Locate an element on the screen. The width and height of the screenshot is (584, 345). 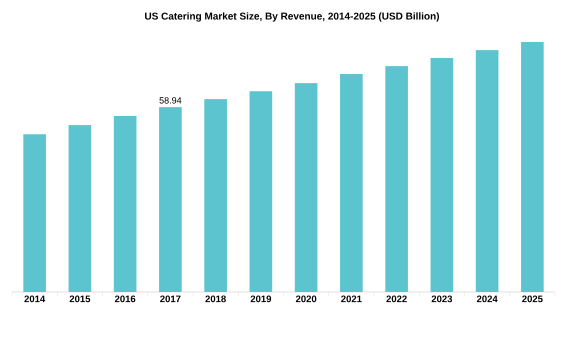
x-tick-label: 2017 is located at coordinates (170, 299).